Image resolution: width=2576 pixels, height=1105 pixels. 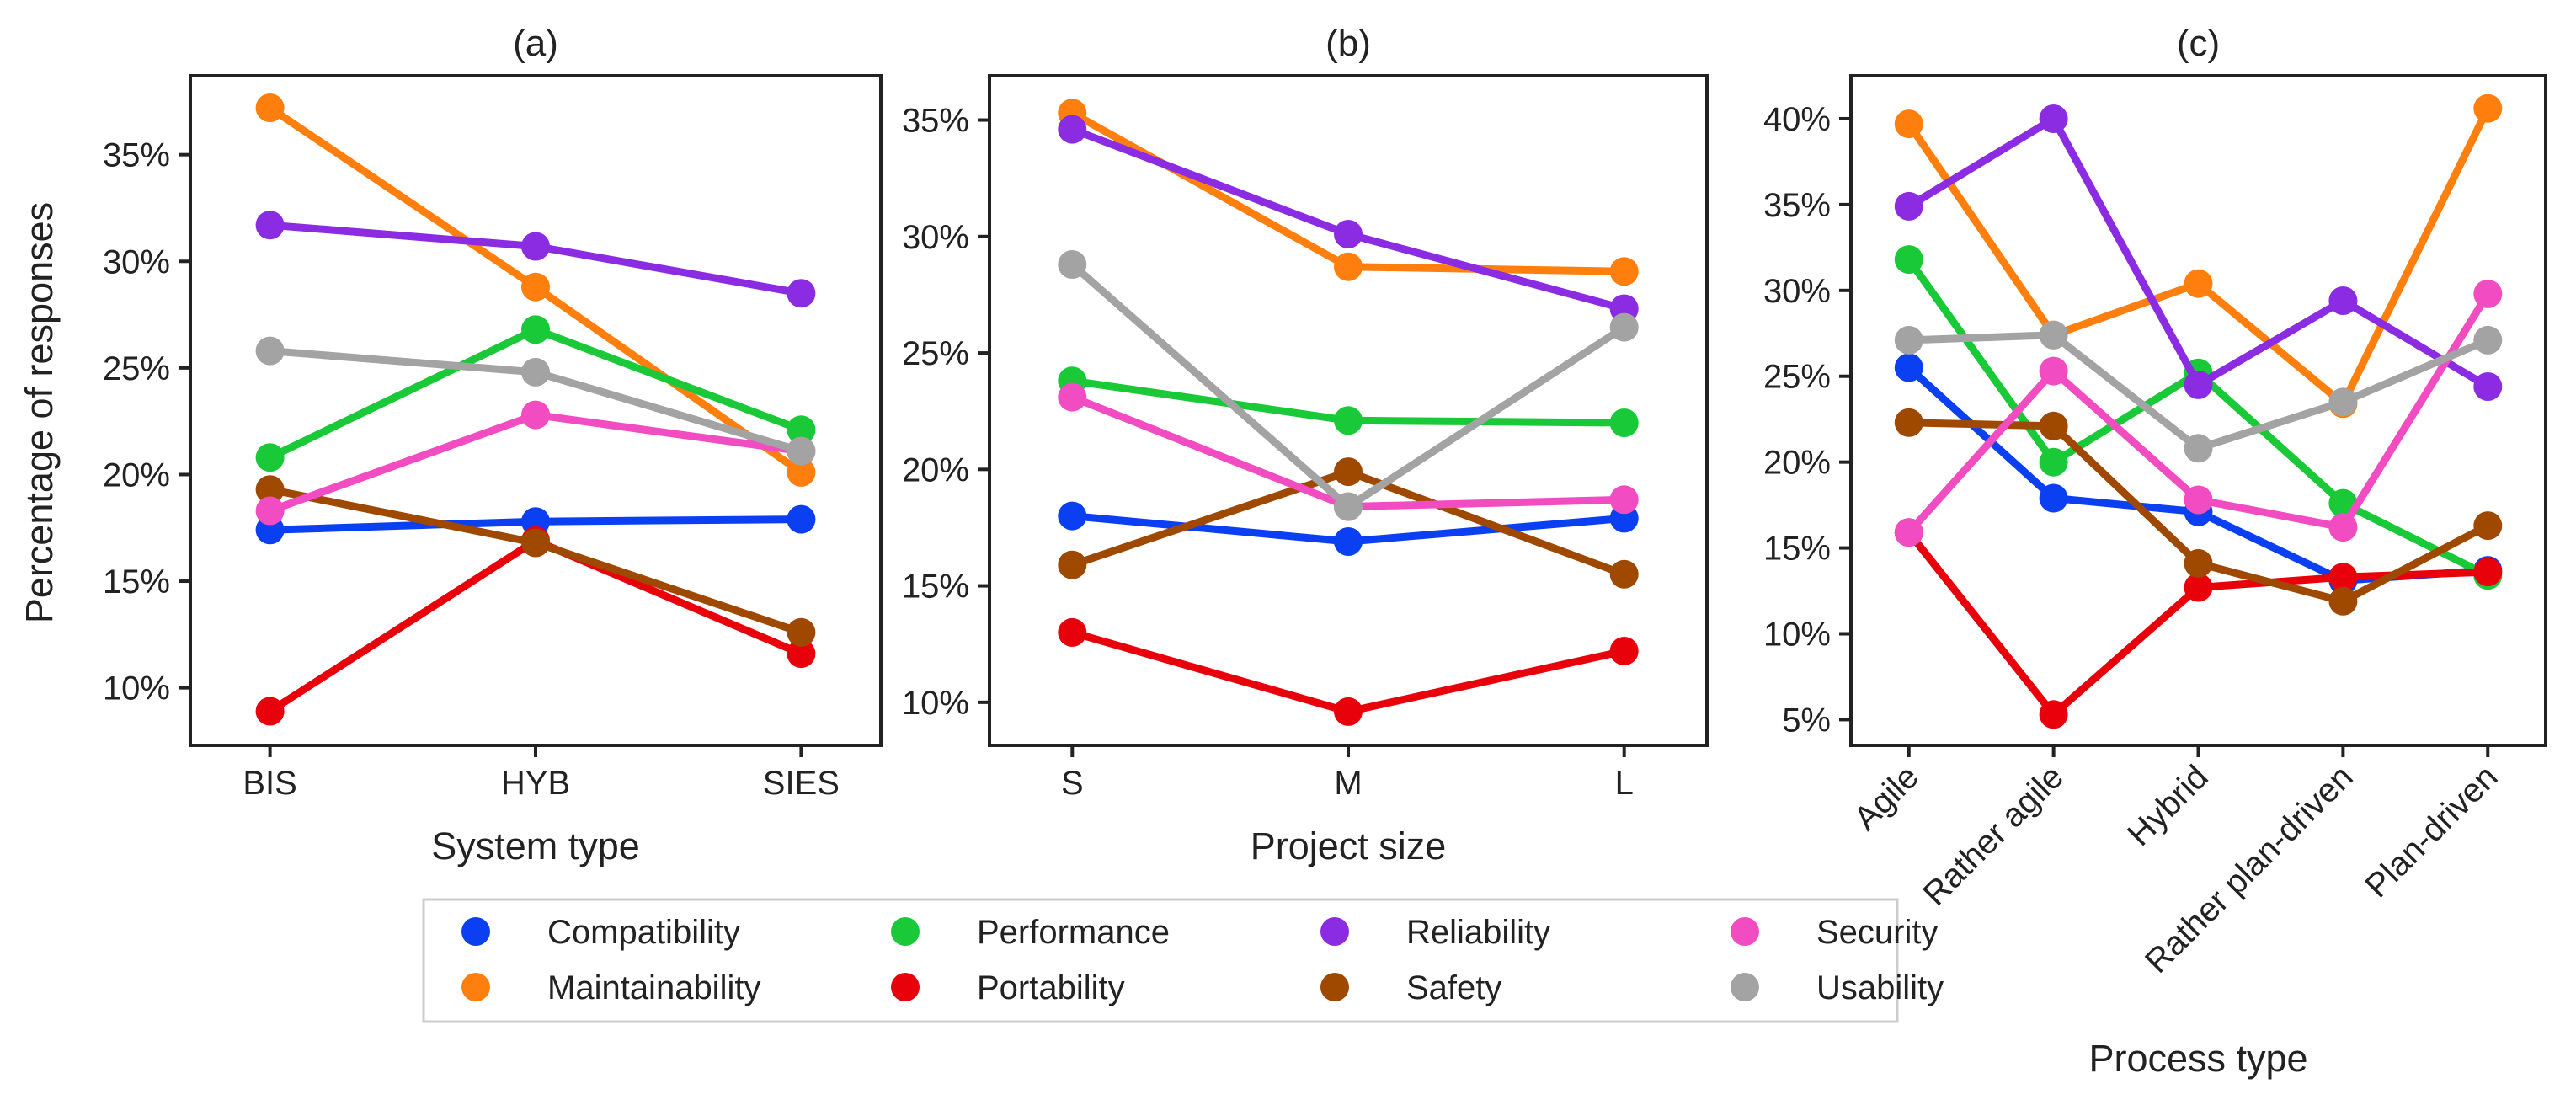 What do you see at coordinates (1624, 784) in the screenshot?
I see `x-tick-label: L` at bounding box center [1624, 784].